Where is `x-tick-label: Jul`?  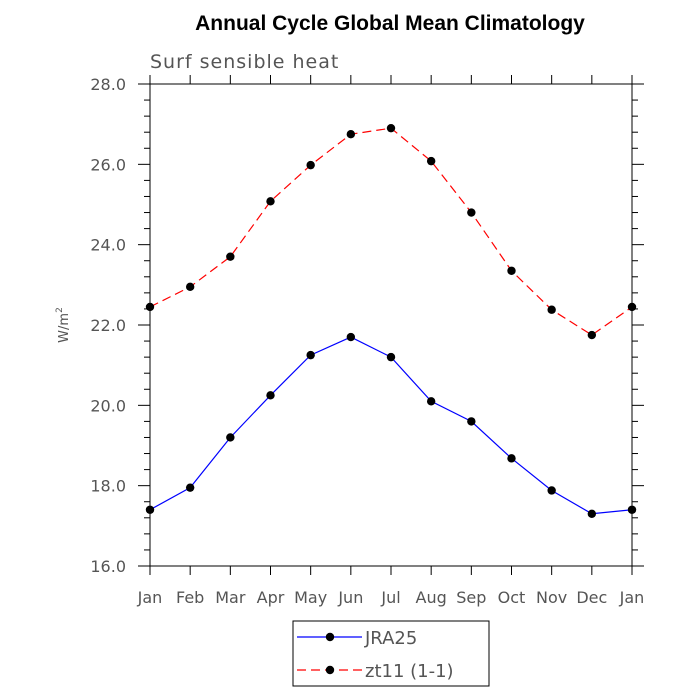 x-tick-label: Jul is located at coordinates (390, 597).